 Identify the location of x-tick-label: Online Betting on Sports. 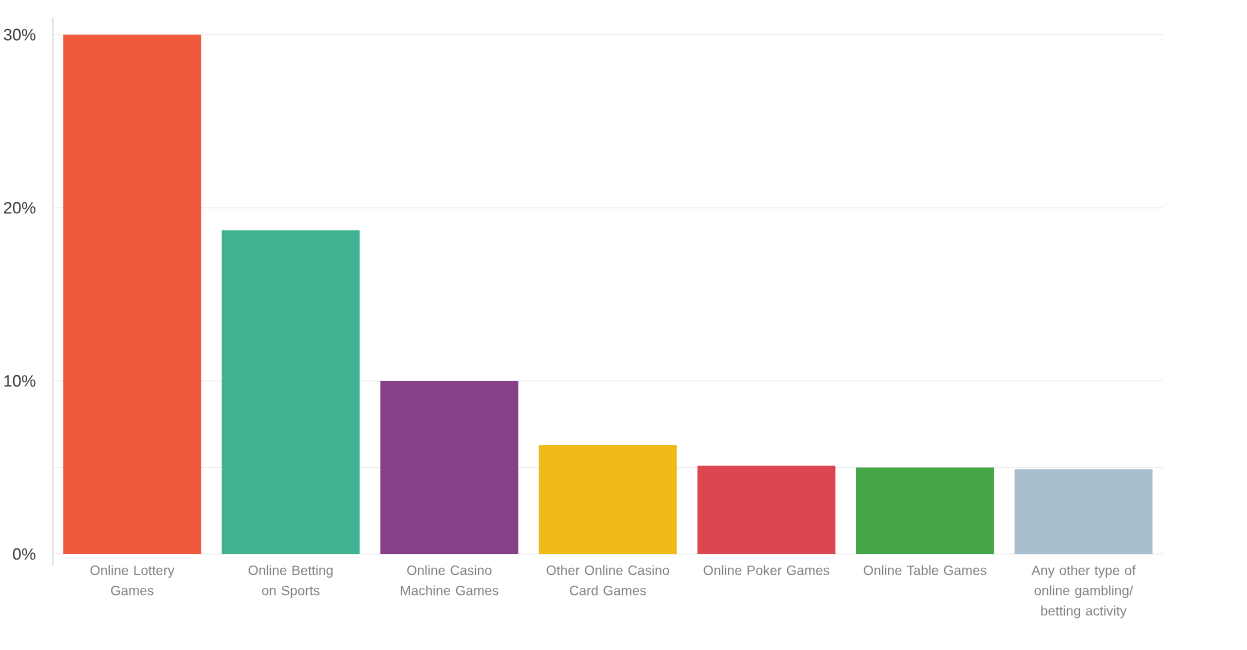
(290, 581).